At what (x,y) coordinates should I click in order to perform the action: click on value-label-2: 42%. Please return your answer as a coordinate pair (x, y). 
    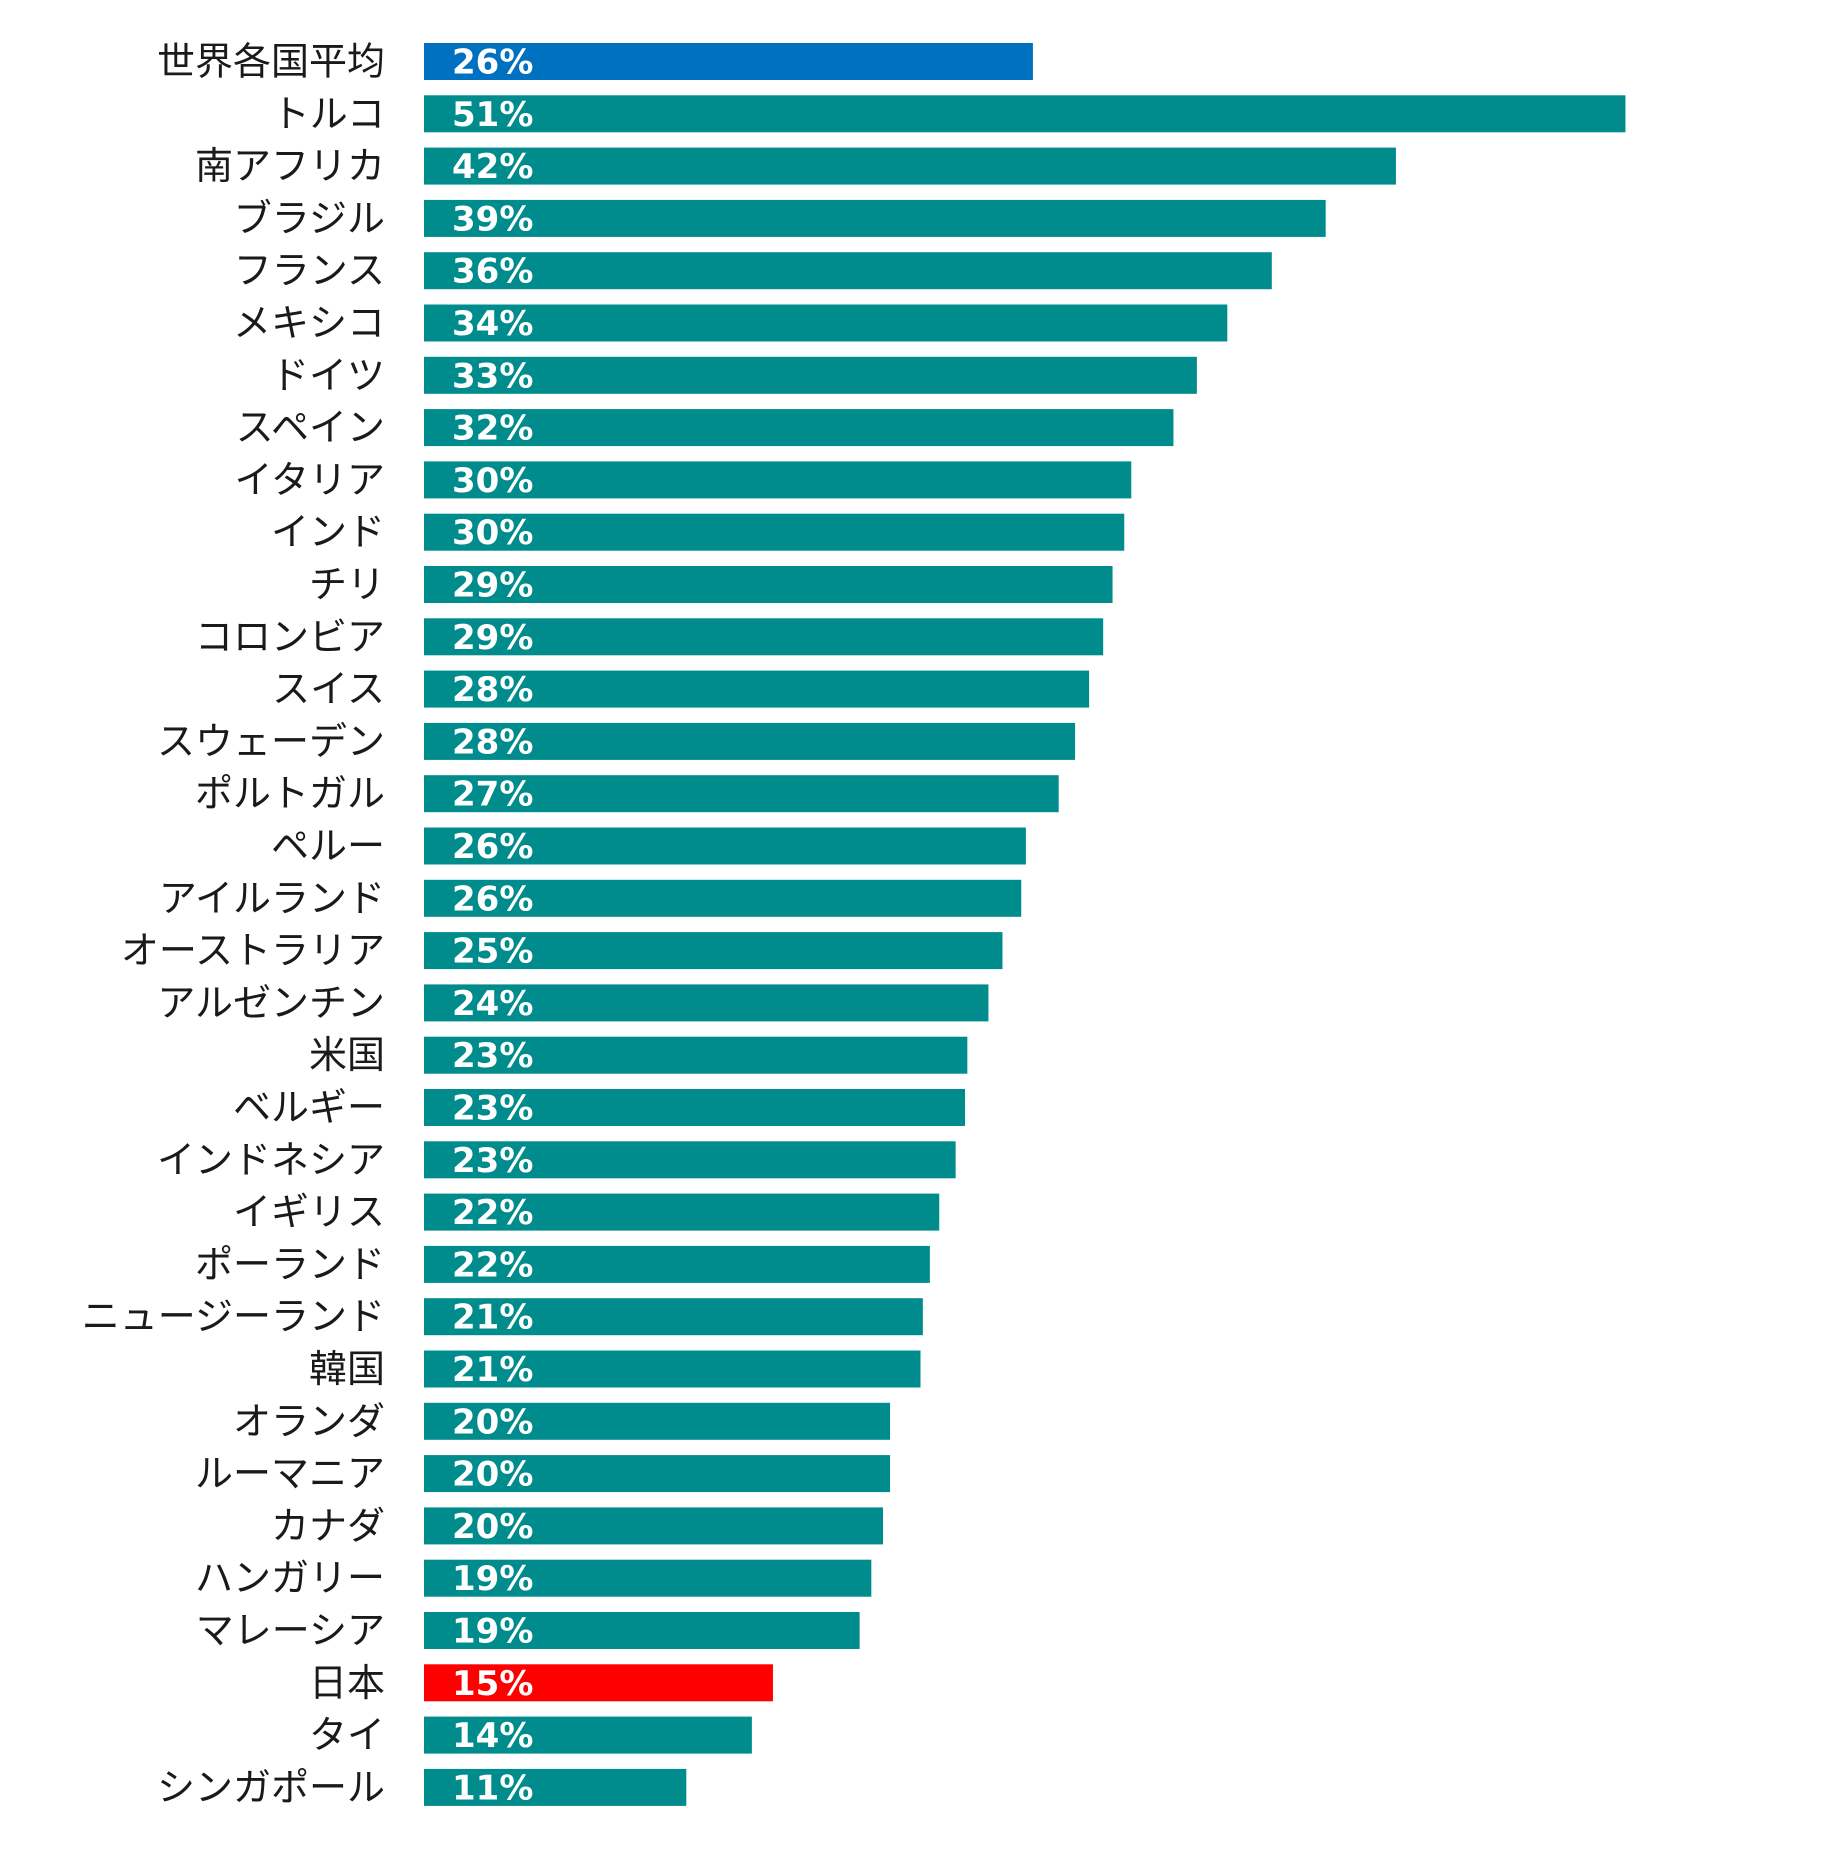
    Looking at the image, I should click on (492, 167).